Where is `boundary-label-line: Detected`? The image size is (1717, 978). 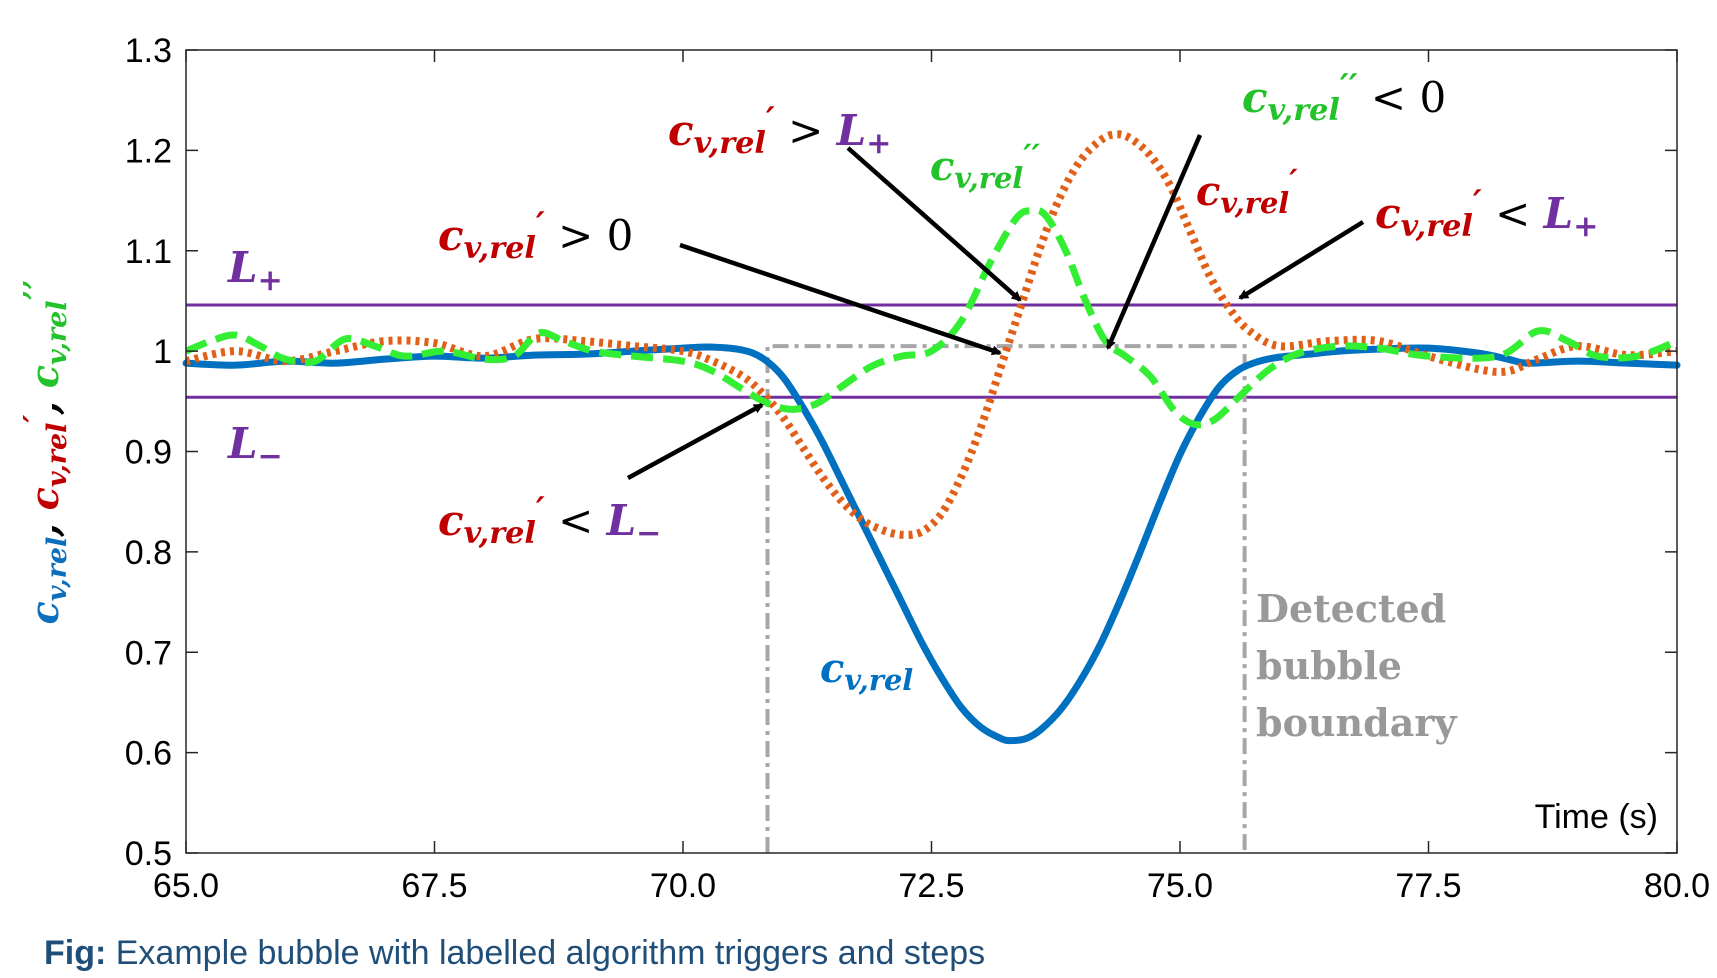 boundary-label-line: Detected is located at coordinates (1351, 608).